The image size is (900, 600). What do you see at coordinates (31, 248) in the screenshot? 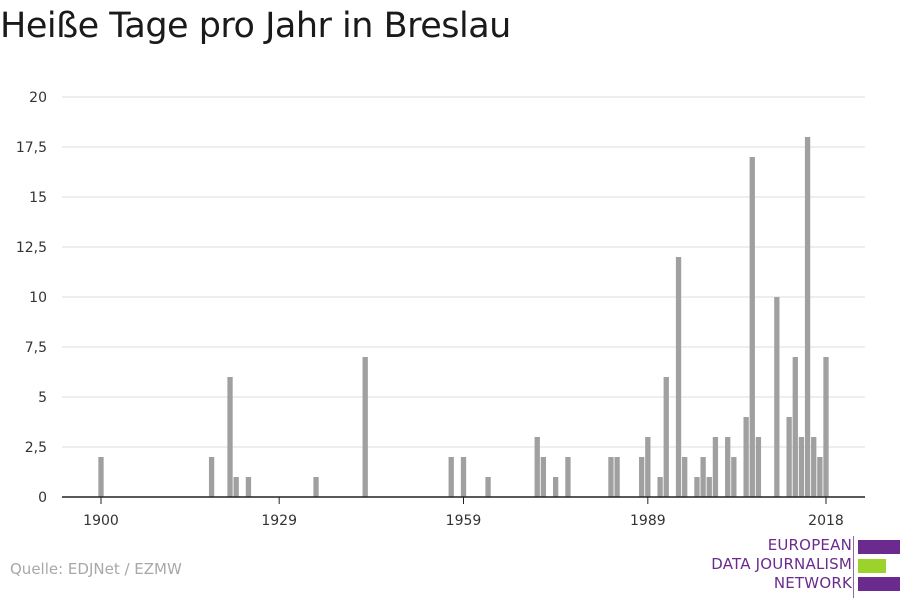
I see `y-tick-label: 12,5` at bounding box center [31, 248].